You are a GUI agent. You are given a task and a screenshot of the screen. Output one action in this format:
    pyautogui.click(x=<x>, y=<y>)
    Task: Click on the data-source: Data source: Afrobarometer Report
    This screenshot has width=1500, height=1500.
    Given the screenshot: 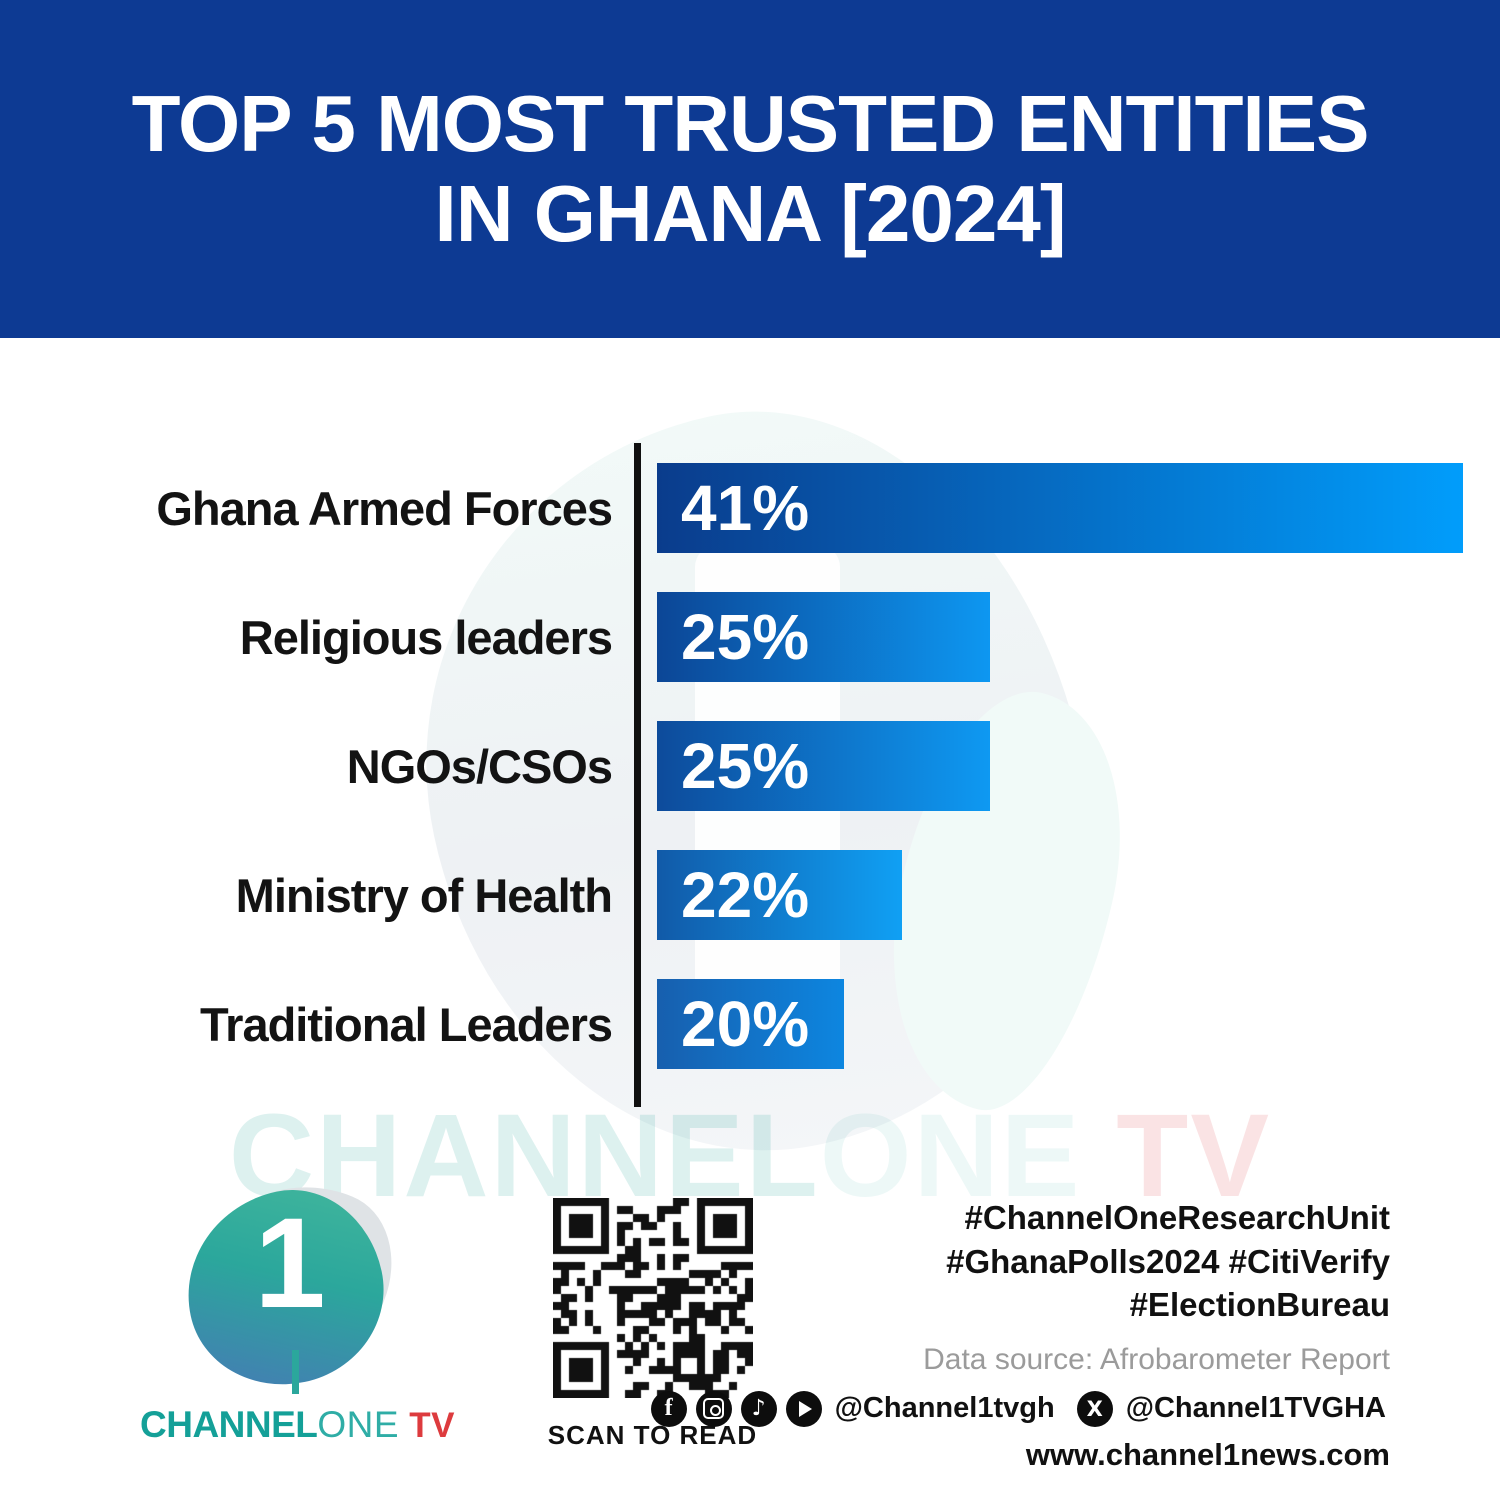 What is the action you would take?
    pyautogui.click(x=1156, y=1359)
    